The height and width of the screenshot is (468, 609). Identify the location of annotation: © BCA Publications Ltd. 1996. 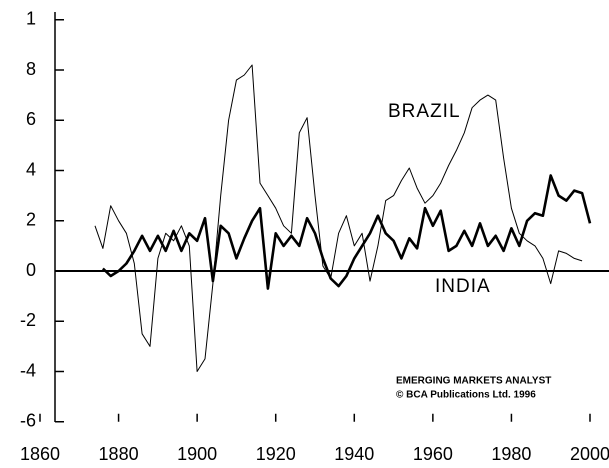
(466, 395).